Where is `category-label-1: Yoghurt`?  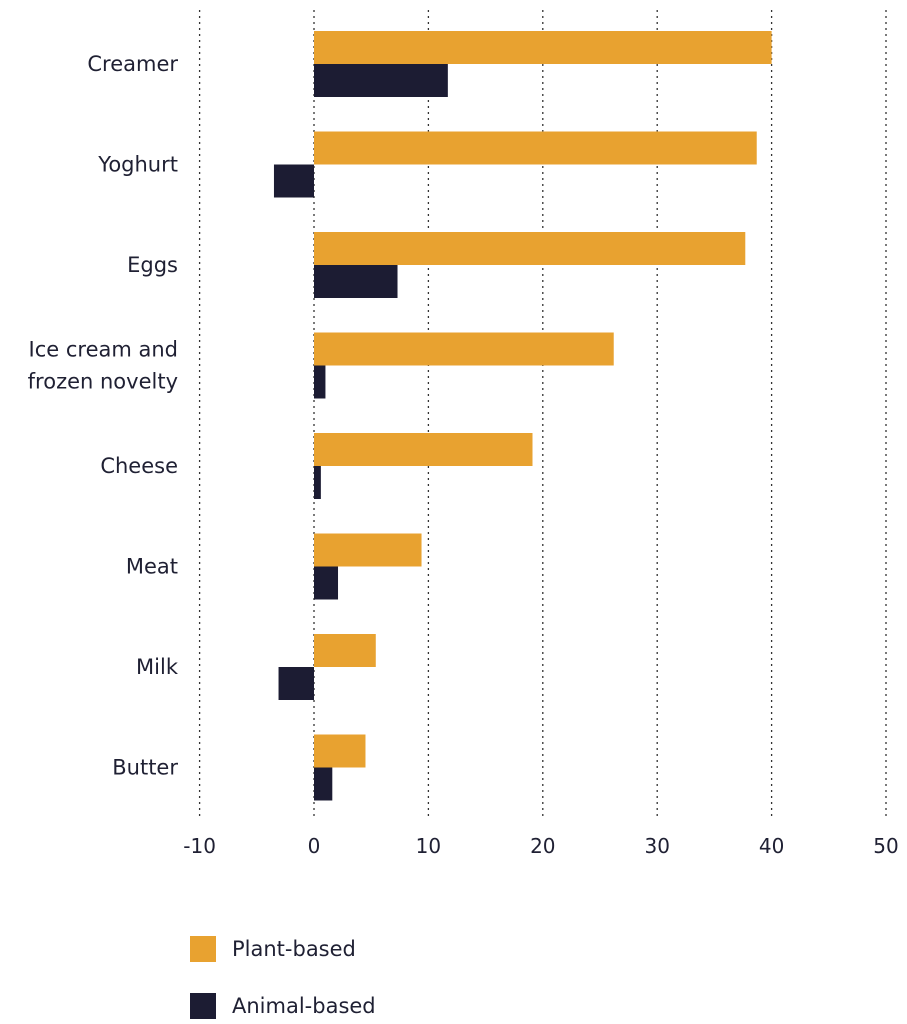
category-label-1: Yoghurt is located at coordinates (137, 165).